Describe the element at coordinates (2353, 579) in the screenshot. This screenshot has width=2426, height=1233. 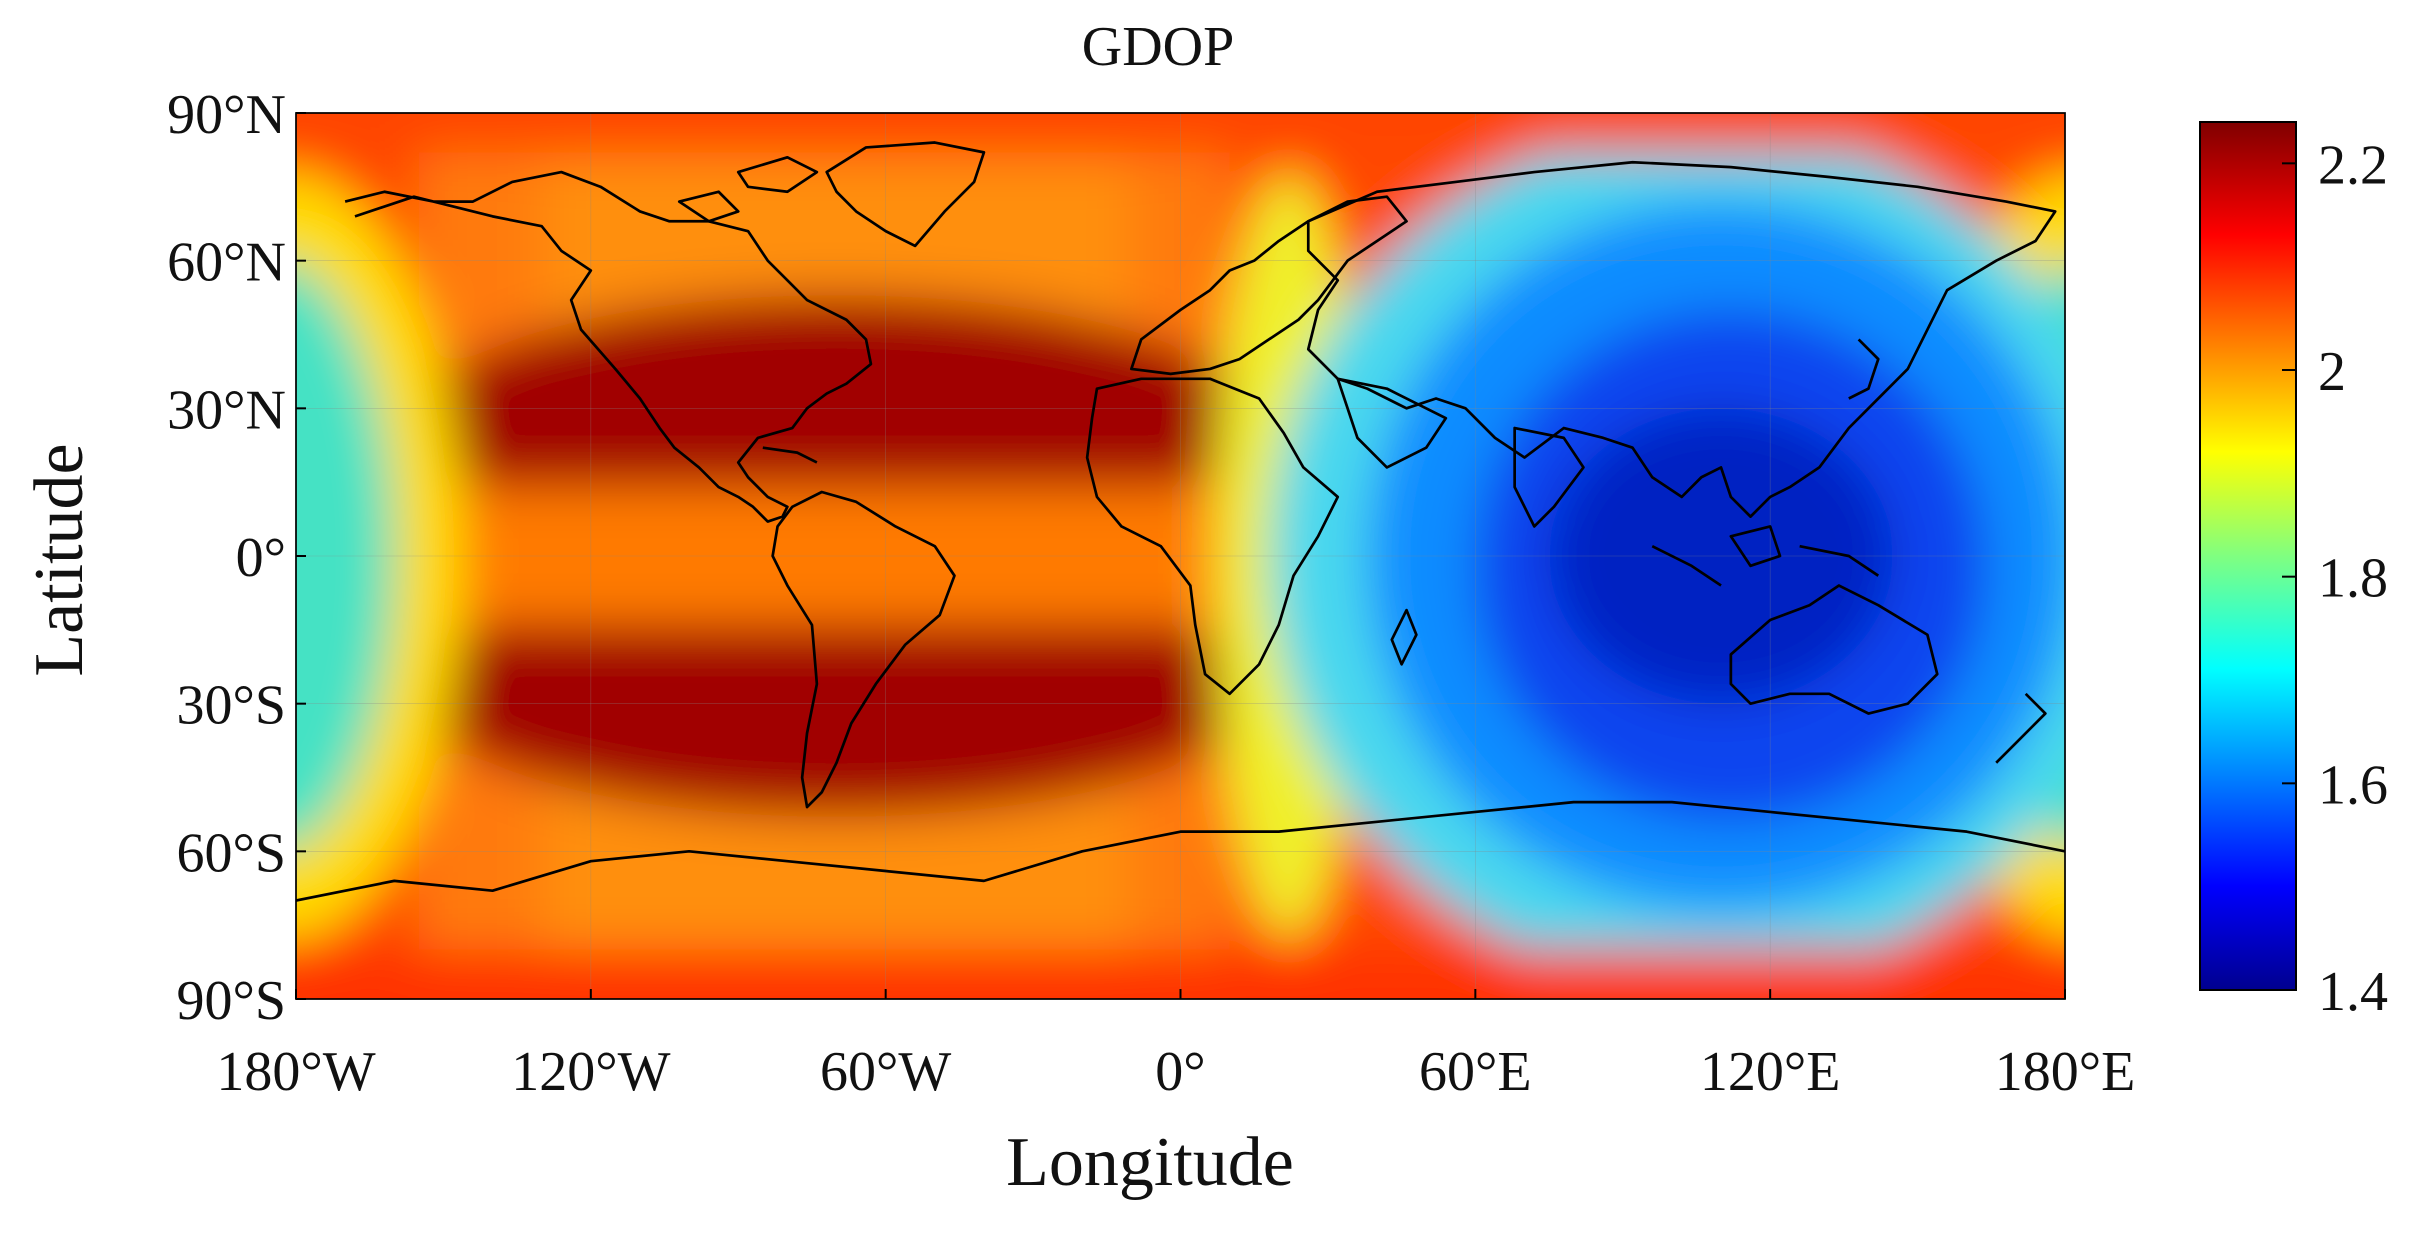
I see `colorbar-tick-label: 1.8` at that location.